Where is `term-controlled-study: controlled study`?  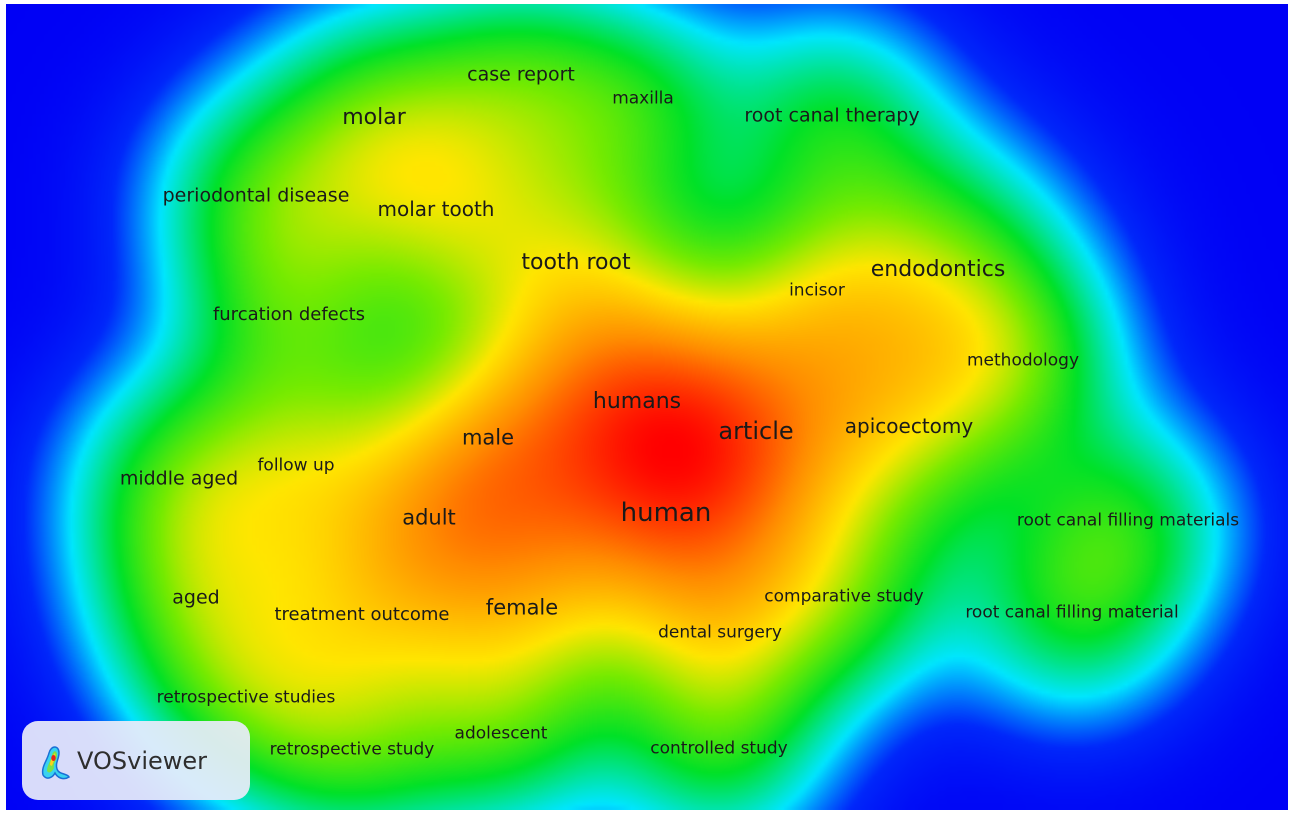
term-controlled-study: controlled study is located at coordinates (719, 748).